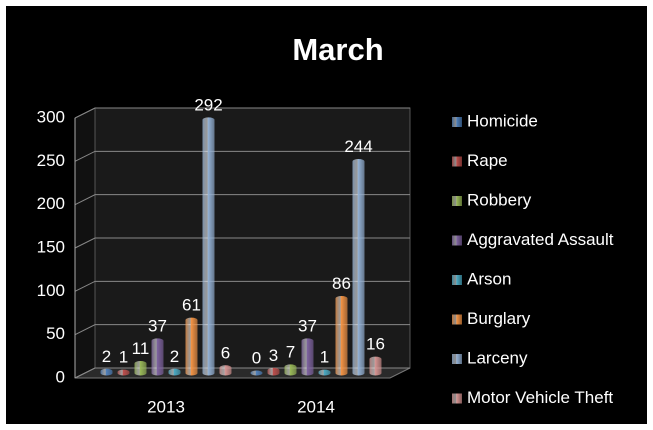  I want to click on y-tick-label: 200, so click(51, 203).